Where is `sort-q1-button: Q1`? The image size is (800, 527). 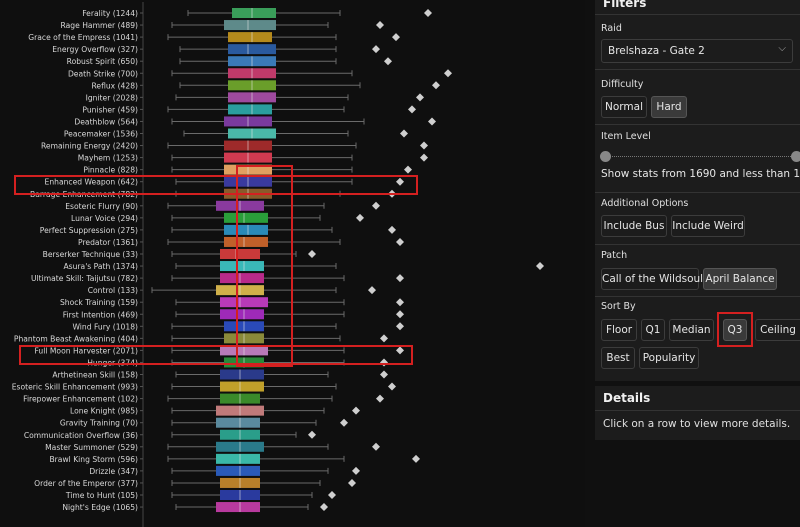
sort-q1-button: Q1 is located at coordinates (653, 330).